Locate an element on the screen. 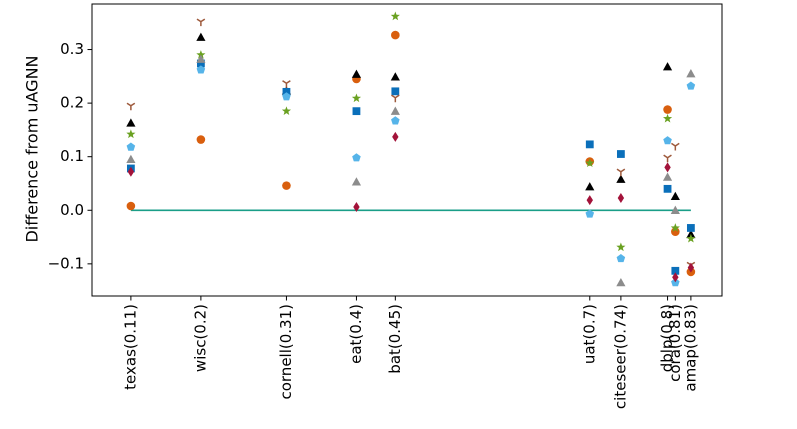 The width and height of the screenshot is (797, 429). x-tick-label: cora(0.81) is located at coordinates (675, 343).